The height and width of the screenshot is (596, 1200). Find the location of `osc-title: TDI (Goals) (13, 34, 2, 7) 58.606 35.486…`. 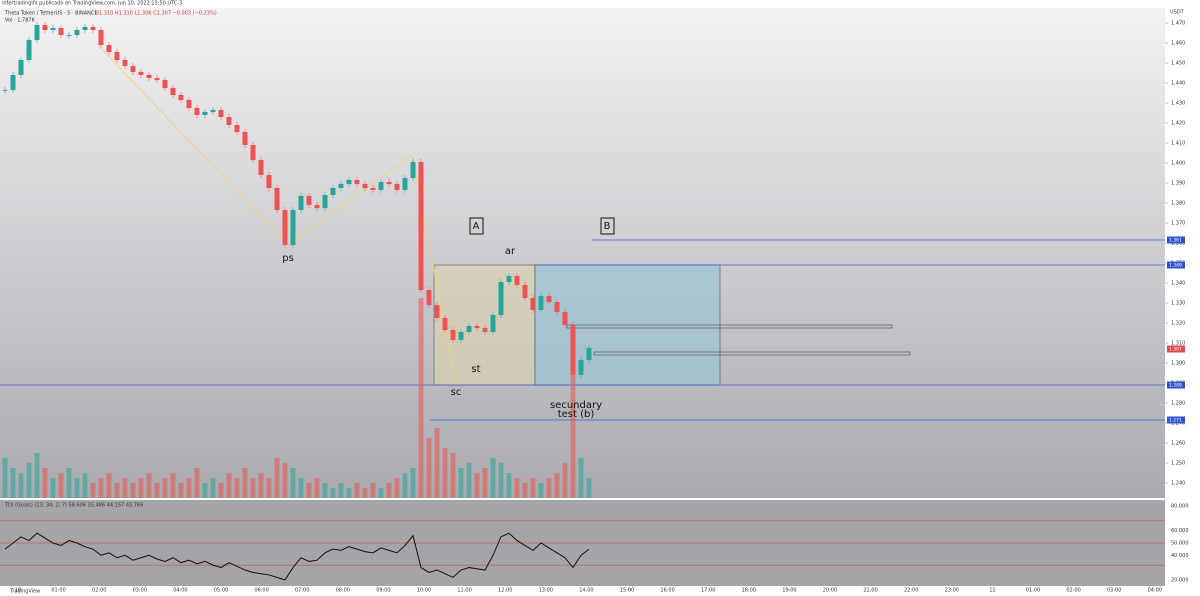

osc-title: TDI (Goals) (13, 34, 2, 7) 58.606 35.486… is located at coordinates (73, 506).